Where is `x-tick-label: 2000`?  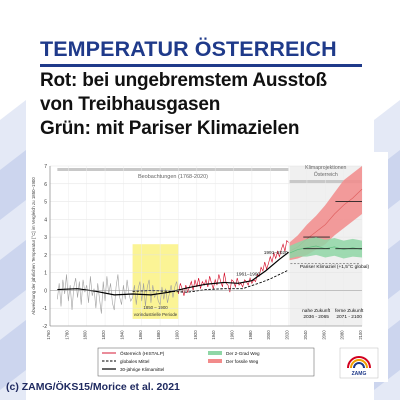 x-tick-label: 2000 is located at coordinates (268, 335).